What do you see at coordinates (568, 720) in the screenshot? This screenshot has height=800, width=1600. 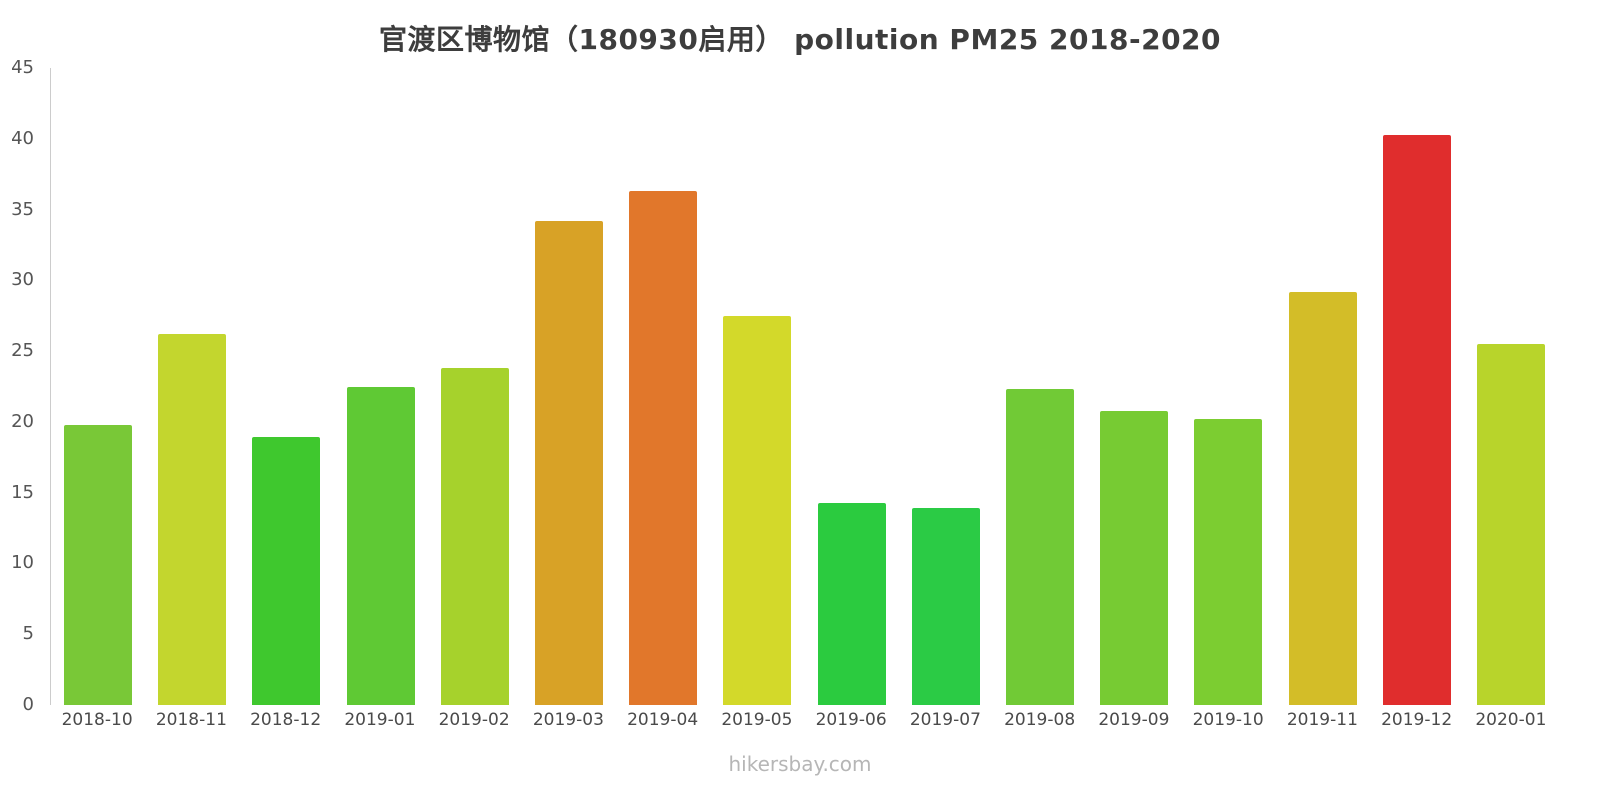 I see `x-tick-label: 2019-03` at bounding box center [568, 720].